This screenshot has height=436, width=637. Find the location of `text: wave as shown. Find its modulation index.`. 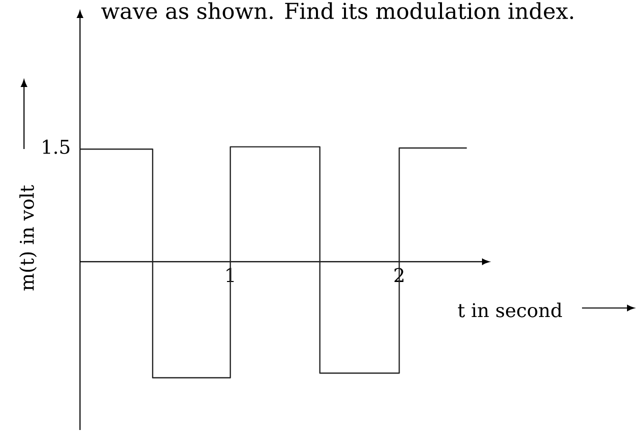

text: wave as shown. Find its modulation index. is located at coordinates (337, 11).